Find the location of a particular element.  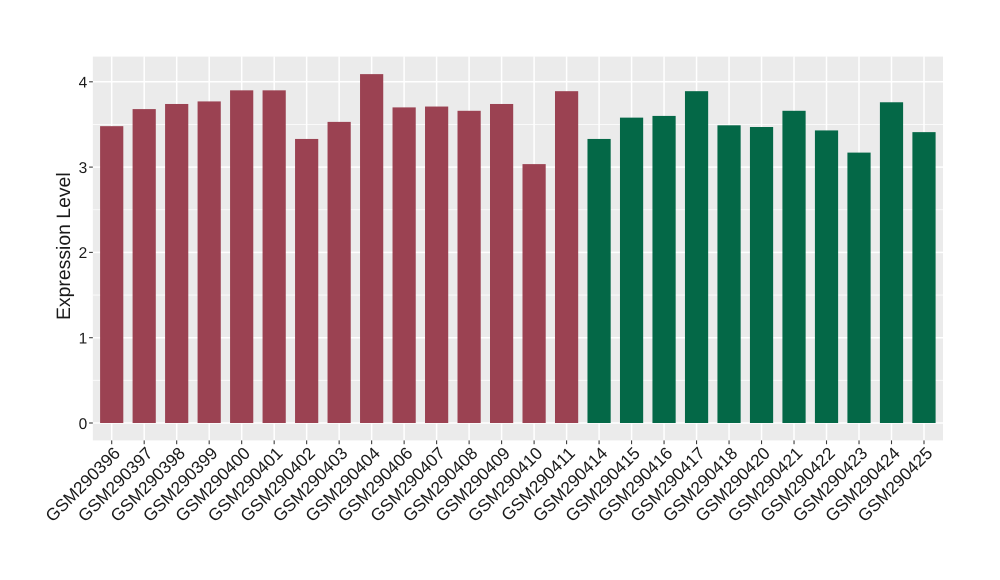

svg-text: 4 is located at coordinates (83, 83).